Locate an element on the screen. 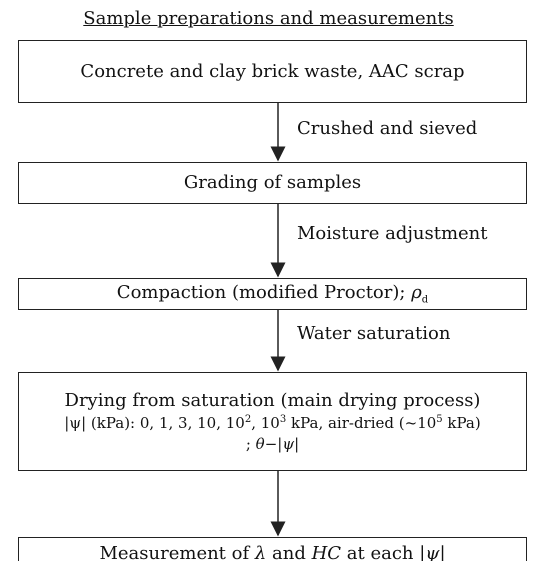 Image resolution: width=537 pixels, height=561 pixels. node-label: Compaction (modified Proctor); ρd is located at coordinates (272, 294).